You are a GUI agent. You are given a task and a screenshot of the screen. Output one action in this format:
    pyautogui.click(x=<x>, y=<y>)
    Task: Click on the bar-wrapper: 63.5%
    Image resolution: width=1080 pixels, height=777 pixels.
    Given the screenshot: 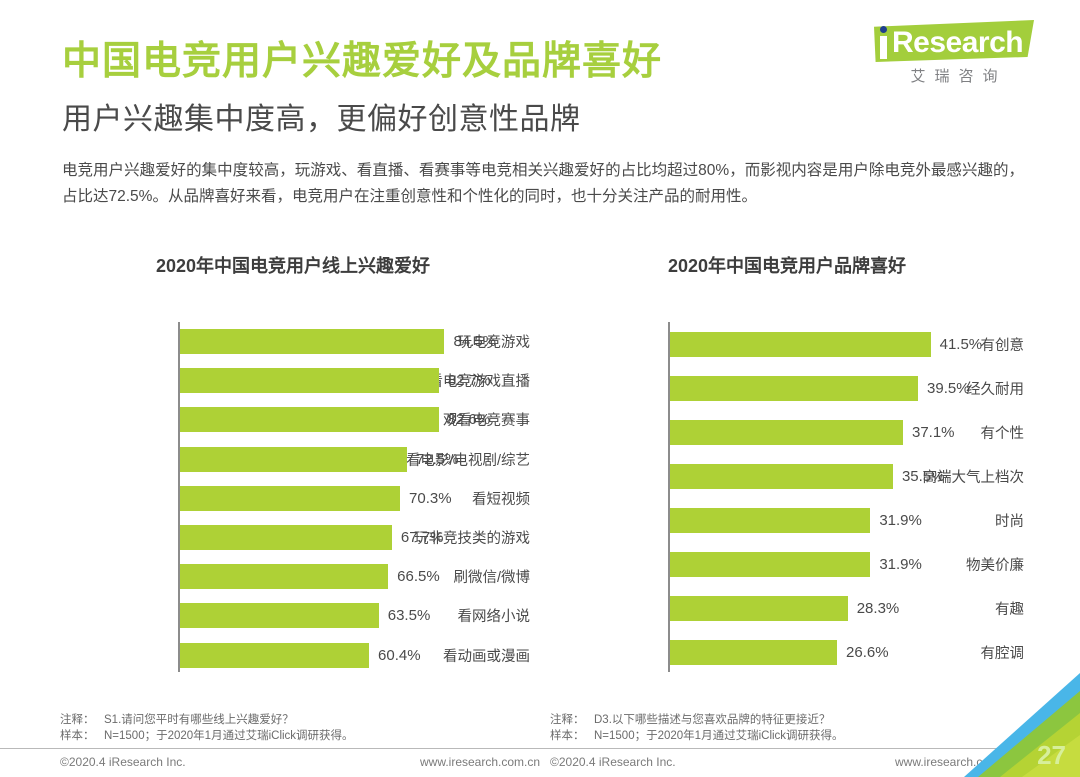 What is the action you would take?
    pyautogui.click(x=305, y=615)
    